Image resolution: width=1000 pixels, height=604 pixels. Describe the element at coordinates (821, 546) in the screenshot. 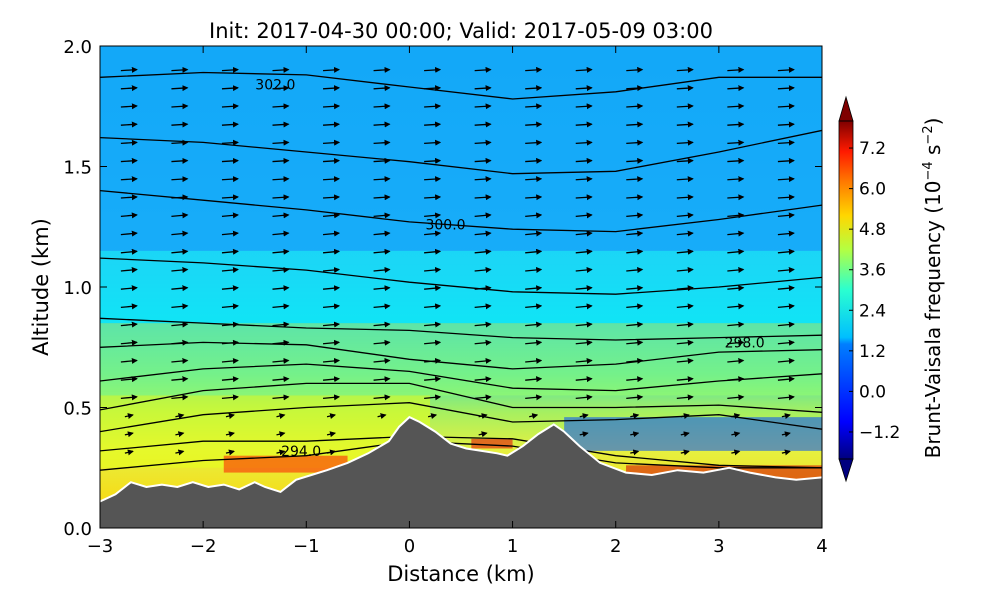

I see `x-tick-label: 4` at that location.